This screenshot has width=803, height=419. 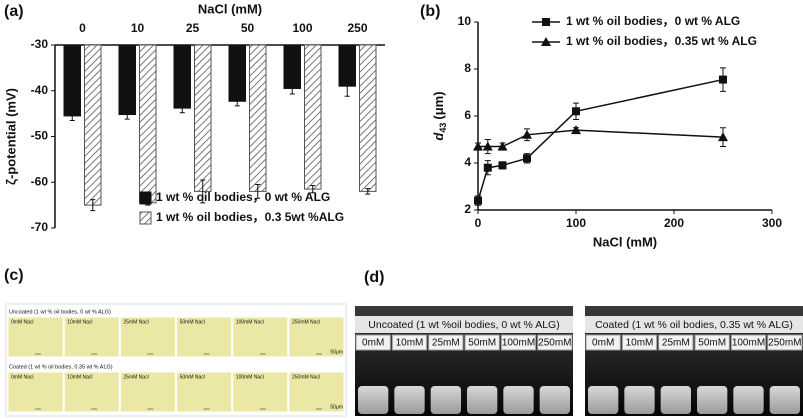 What do you see at coordinates (230, 8) in the screenshot?
I see `chart-title: NaCl (mM)` at bounding box center [230, 8].